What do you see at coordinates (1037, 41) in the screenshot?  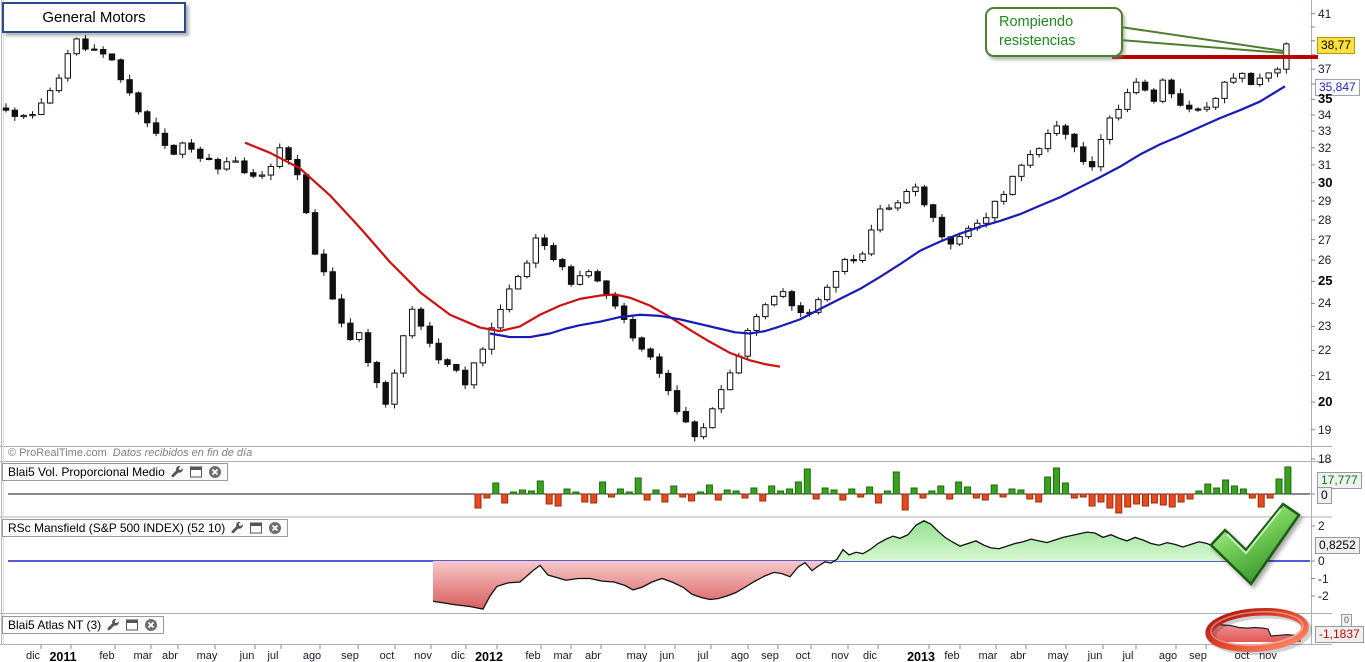 I see `callout-text-line2: resistencias` at bounding box center [1037, 41].